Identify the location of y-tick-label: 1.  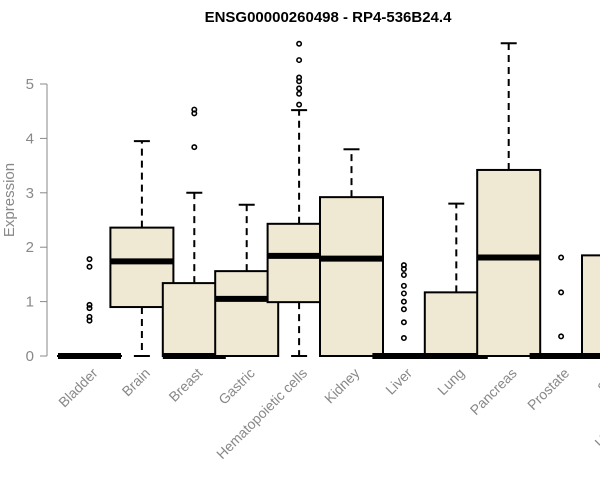
(30, 302).